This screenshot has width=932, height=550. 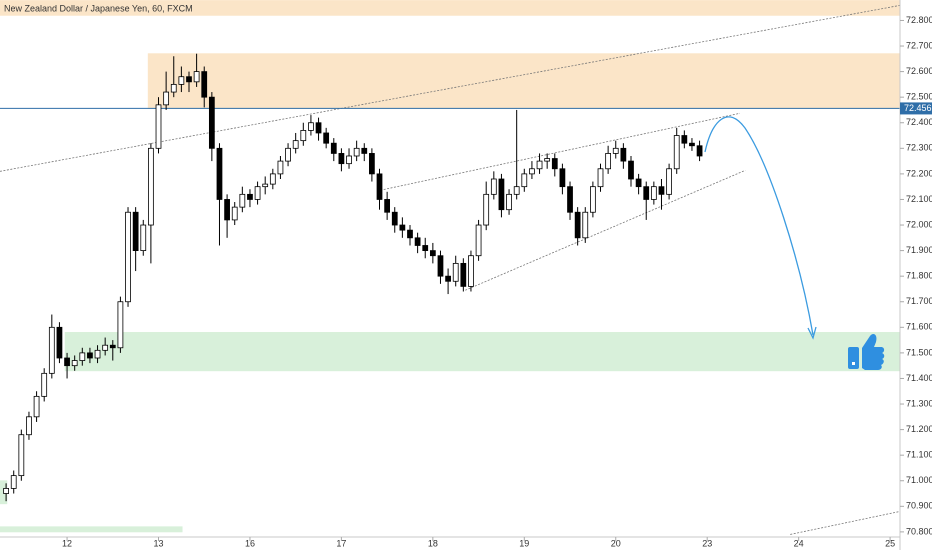 What do you see at coordinates (919, 250) in the screenshot?
I see `y-tick-label: 71.900` at bounding box center [919, 250].